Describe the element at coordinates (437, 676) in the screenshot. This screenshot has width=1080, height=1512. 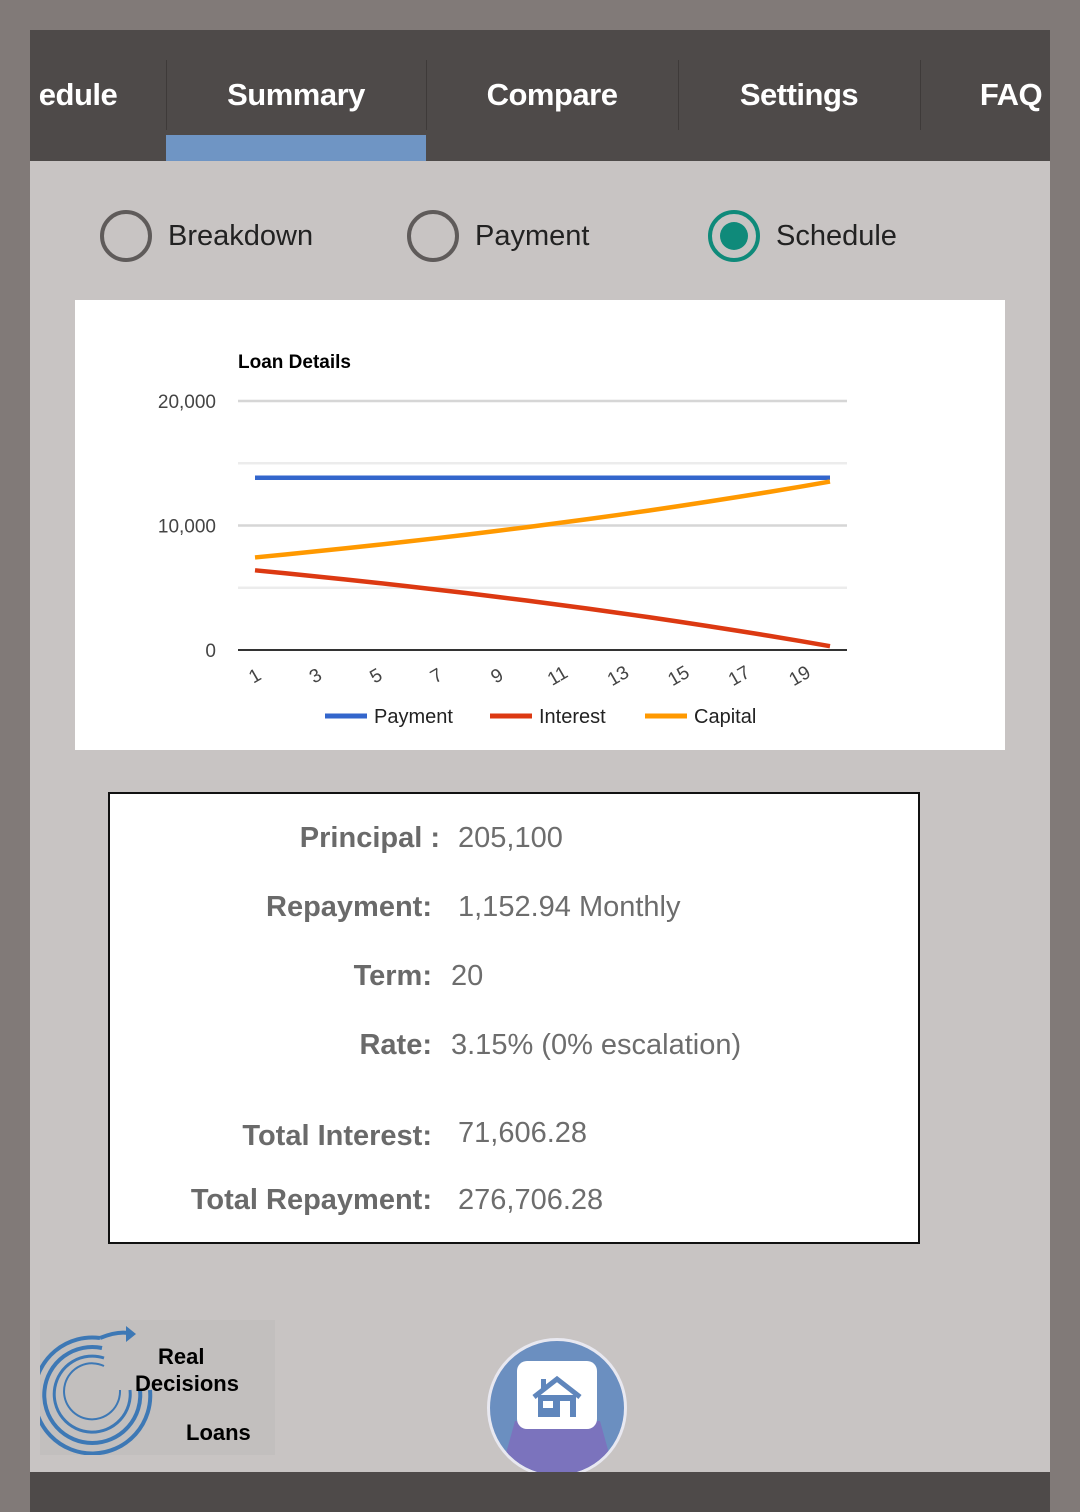
I see `x-tick-label: 7` at that location.